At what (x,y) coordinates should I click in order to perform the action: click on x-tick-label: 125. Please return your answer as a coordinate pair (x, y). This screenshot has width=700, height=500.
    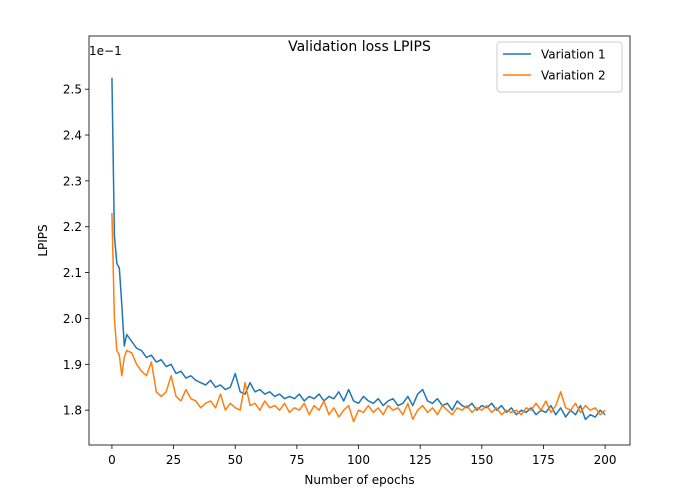
    Looking at the image, I should click on (420, 460).